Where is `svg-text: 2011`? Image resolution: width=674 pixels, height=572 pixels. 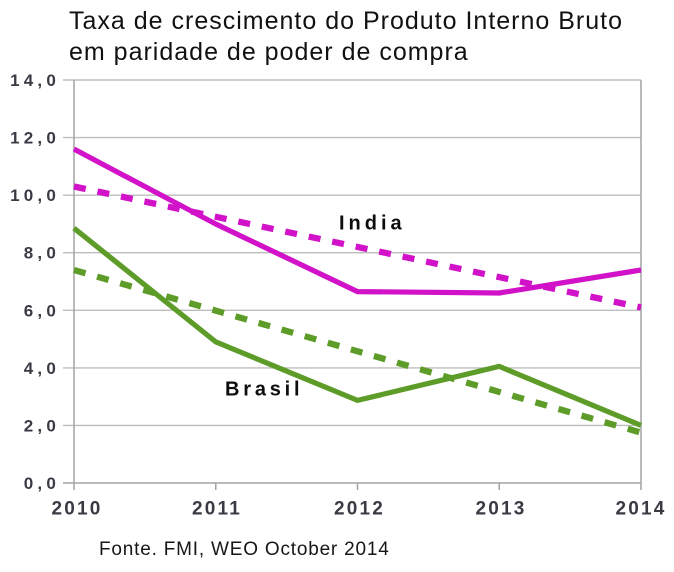
svg-text: 2011 is located at coordinates (217, 509).